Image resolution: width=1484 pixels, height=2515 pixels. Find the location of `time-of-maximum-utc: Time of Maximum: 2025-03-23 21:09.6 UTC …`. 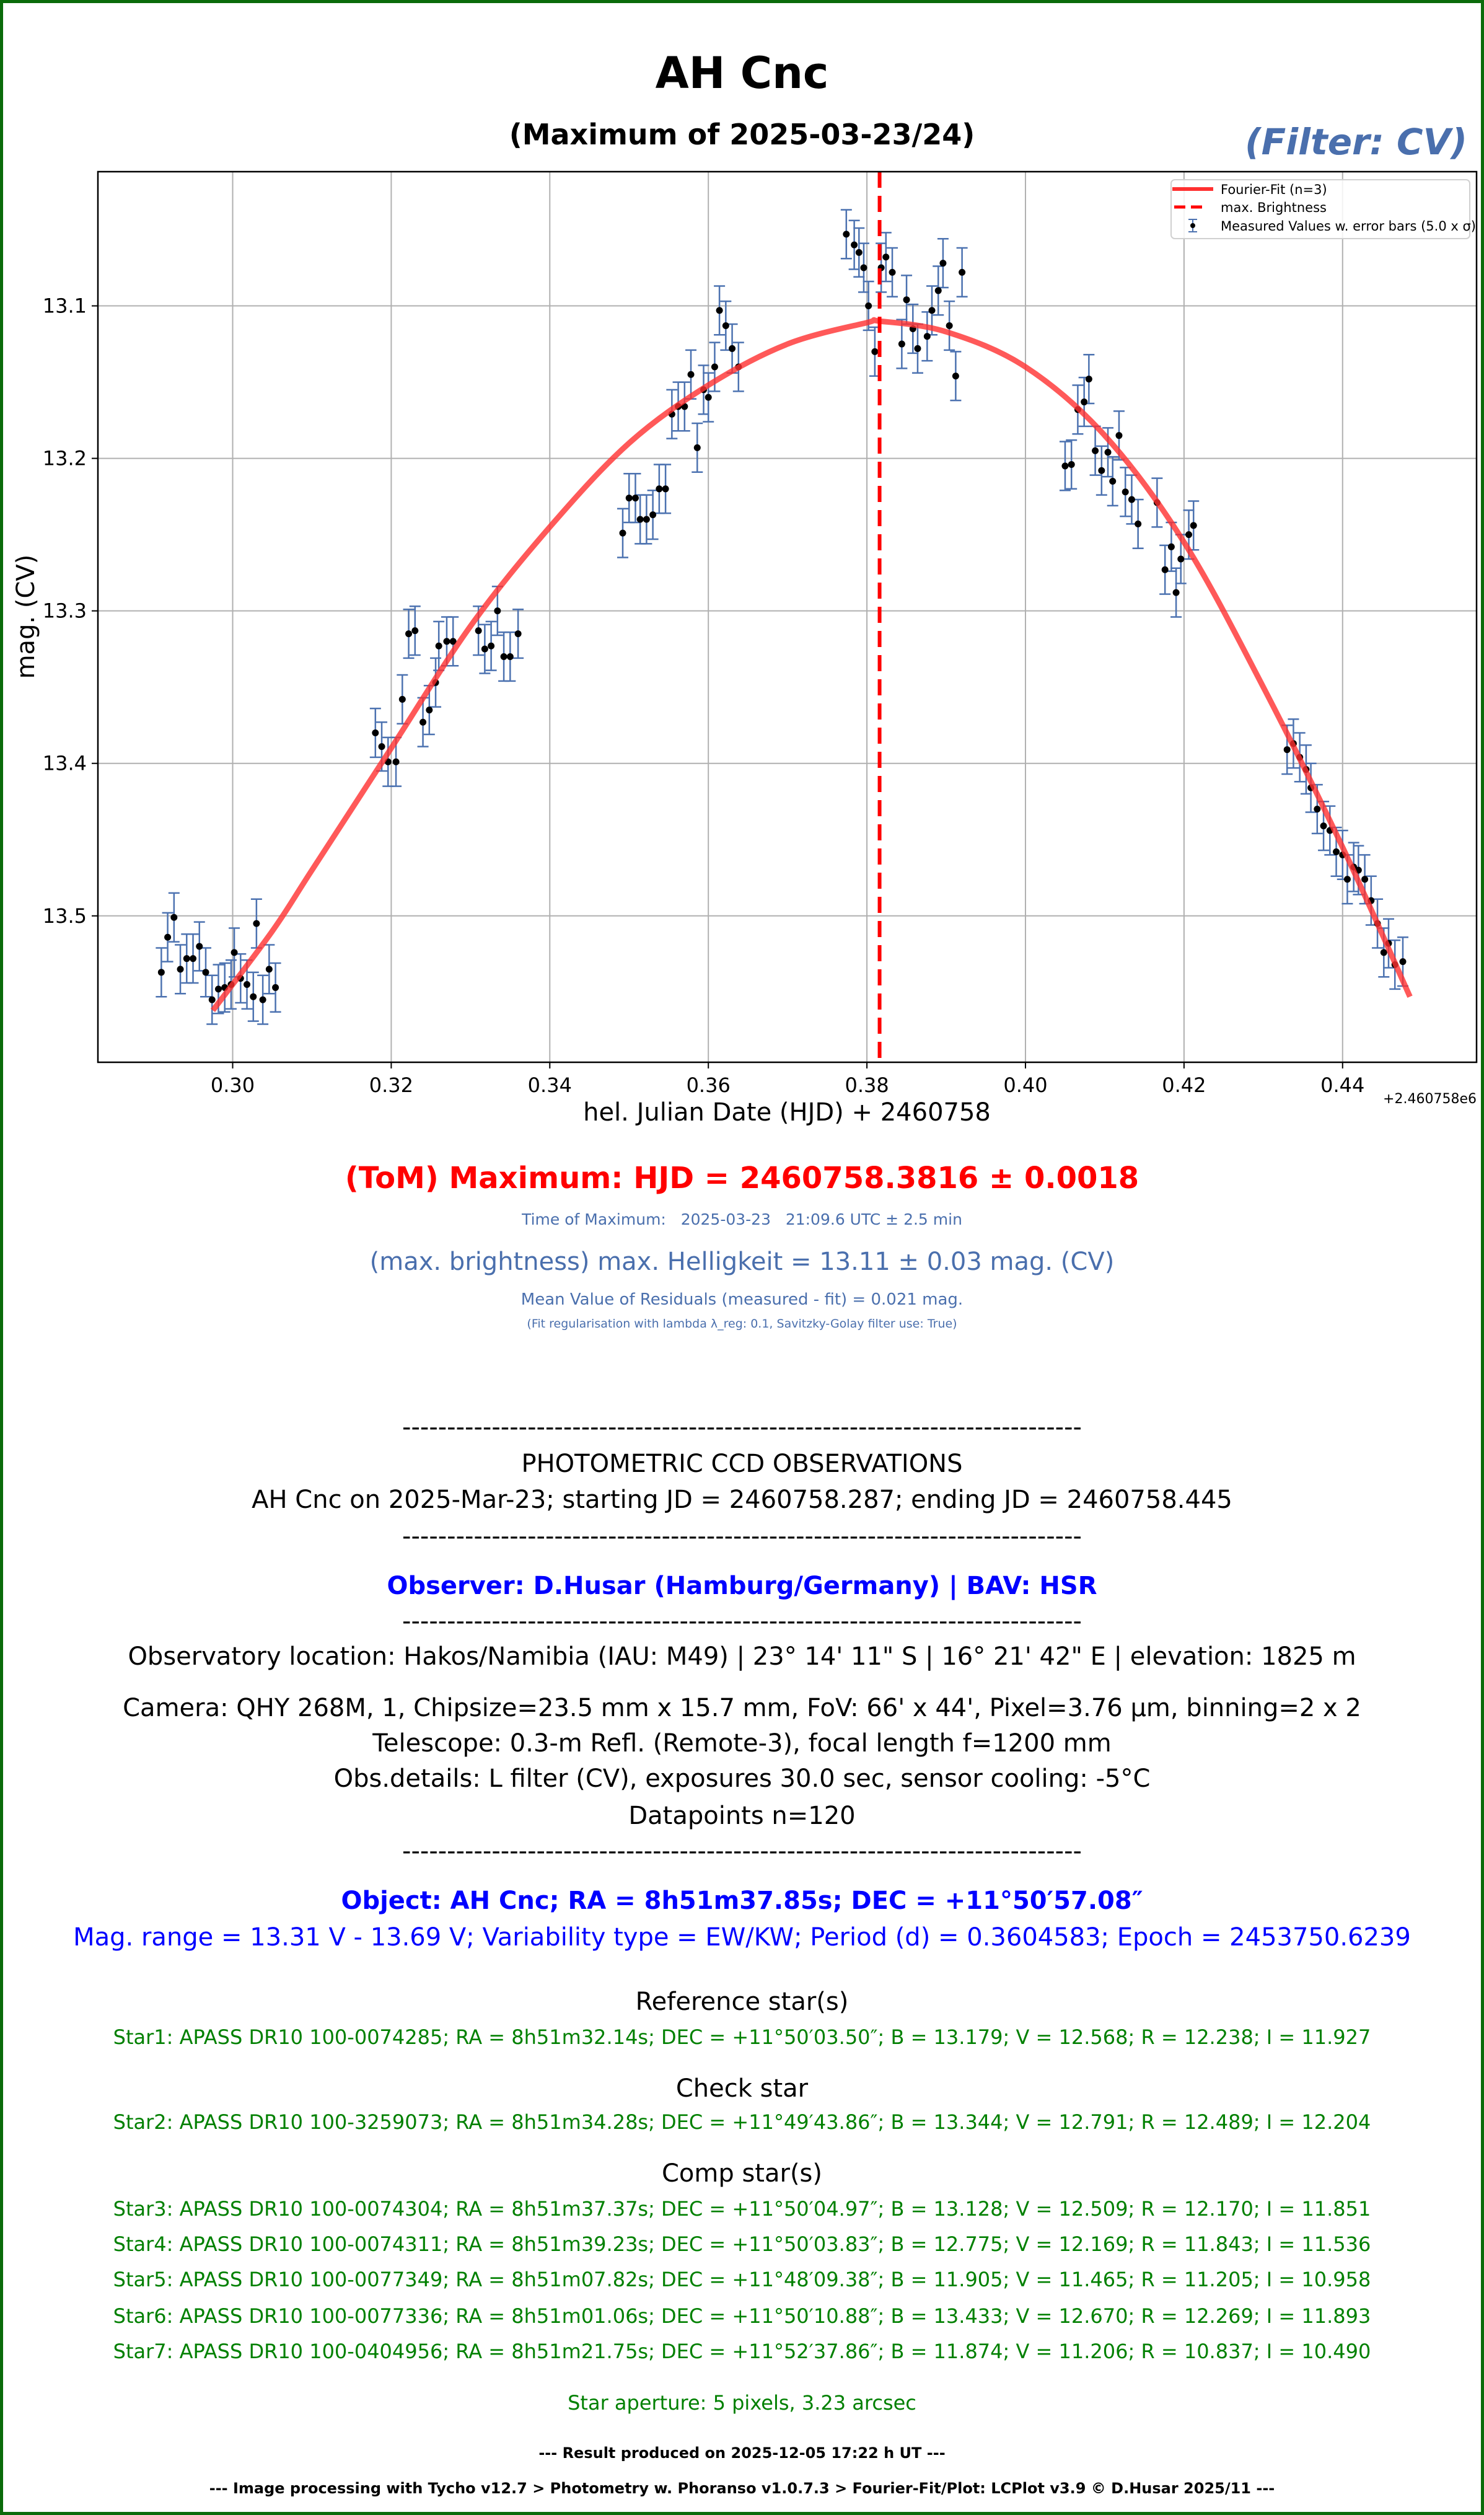

time-of-maximum-utc: Time of Maximum: 2025-03-23 21:09.6 UTC … is located at coordinates (742, 1219).